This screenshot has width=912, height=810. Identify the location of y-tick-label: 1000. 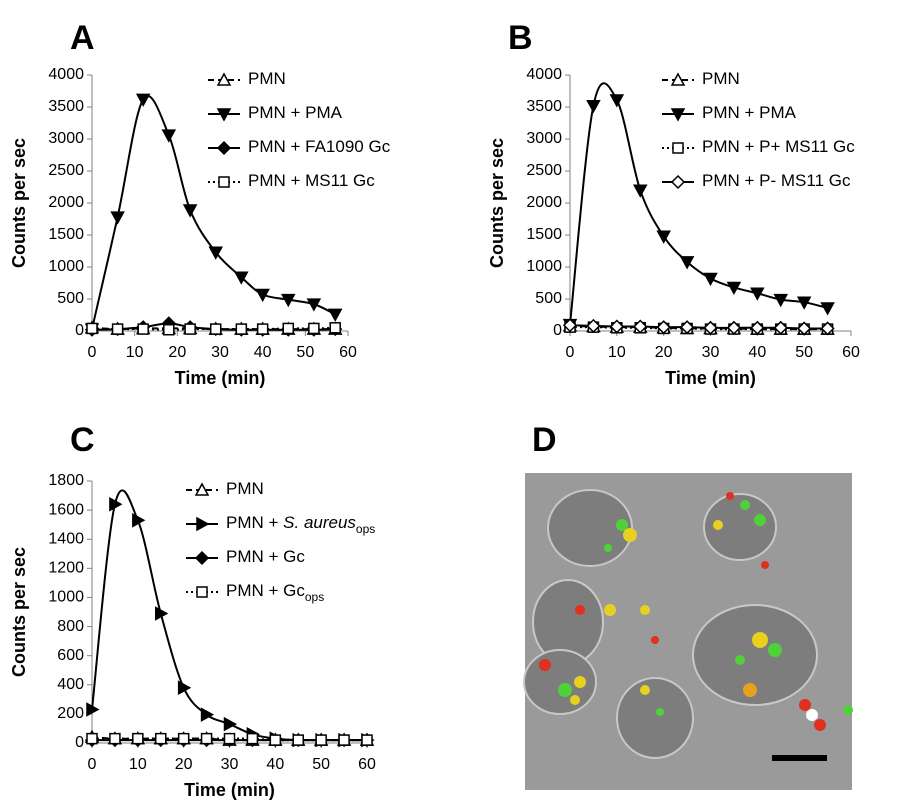
(544, 266).